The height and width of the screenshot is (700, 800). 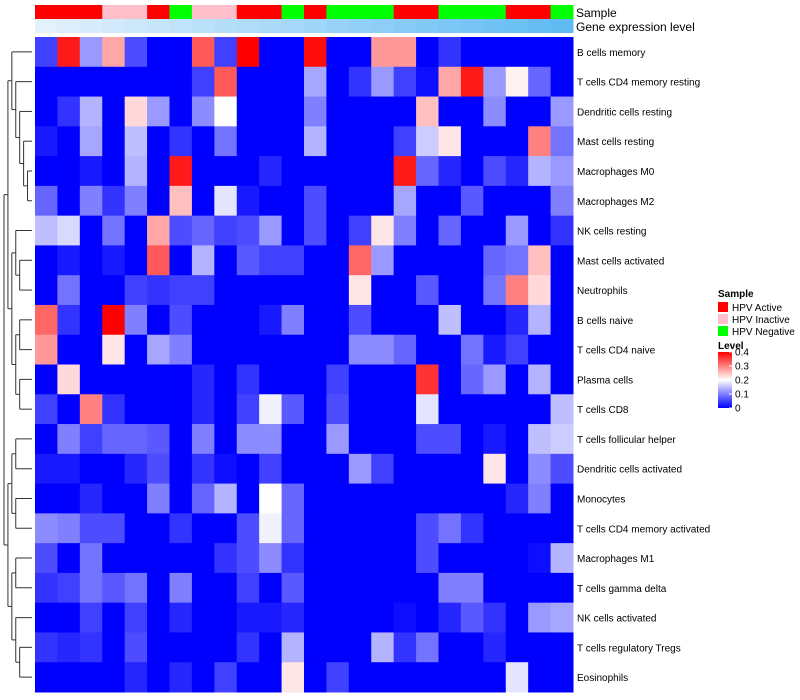 What do you see at coordinates (635, 27) in the screenshot?
I see `expression-annotation-label: Gene expression level` at bounding box center [635, 27].